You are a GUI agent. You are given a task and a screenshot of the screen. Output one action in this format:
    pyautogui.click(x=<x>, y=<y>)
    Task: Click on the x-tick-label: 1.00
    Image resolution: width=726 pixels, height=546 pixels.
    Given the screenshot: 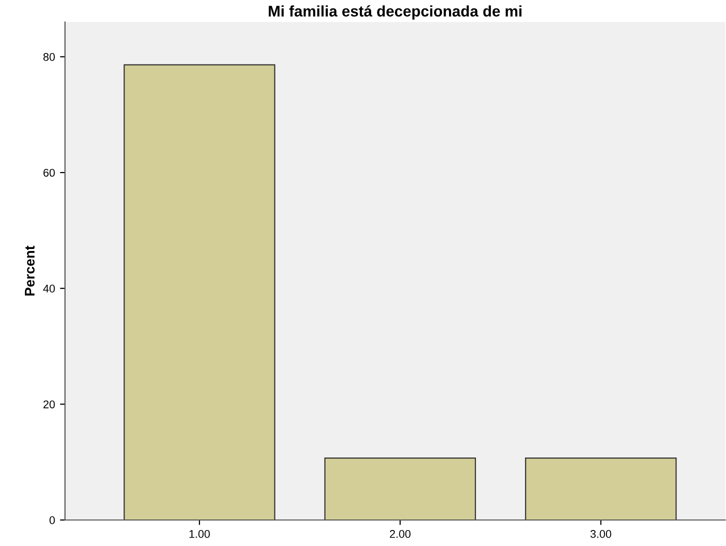 What is the action you would take?
    pyautogui.click(x=200, y=534)
    